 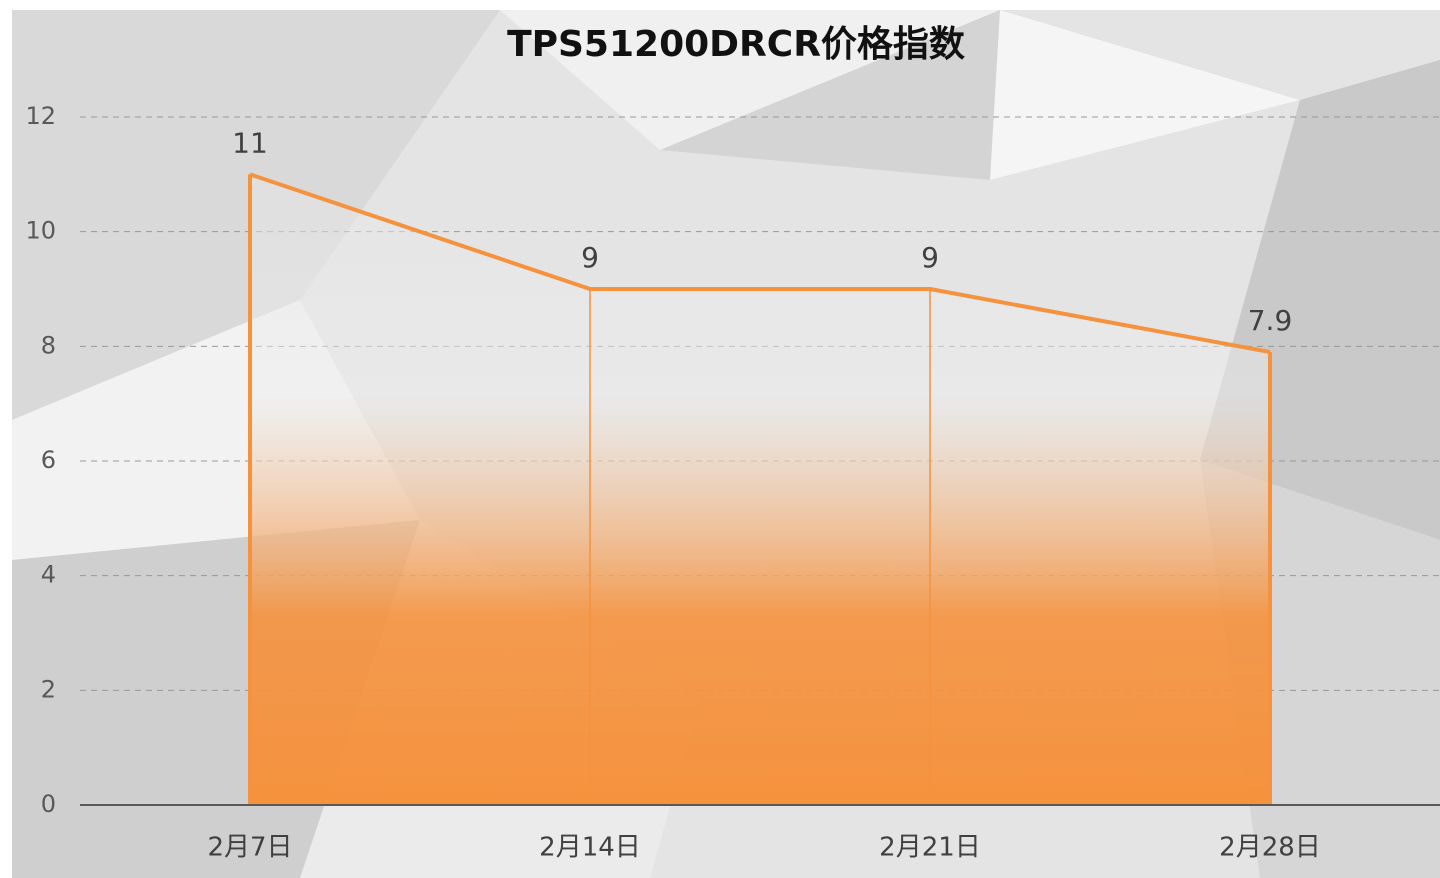 I want to click on y-tick-label: 6, so click(x=48, y=460).